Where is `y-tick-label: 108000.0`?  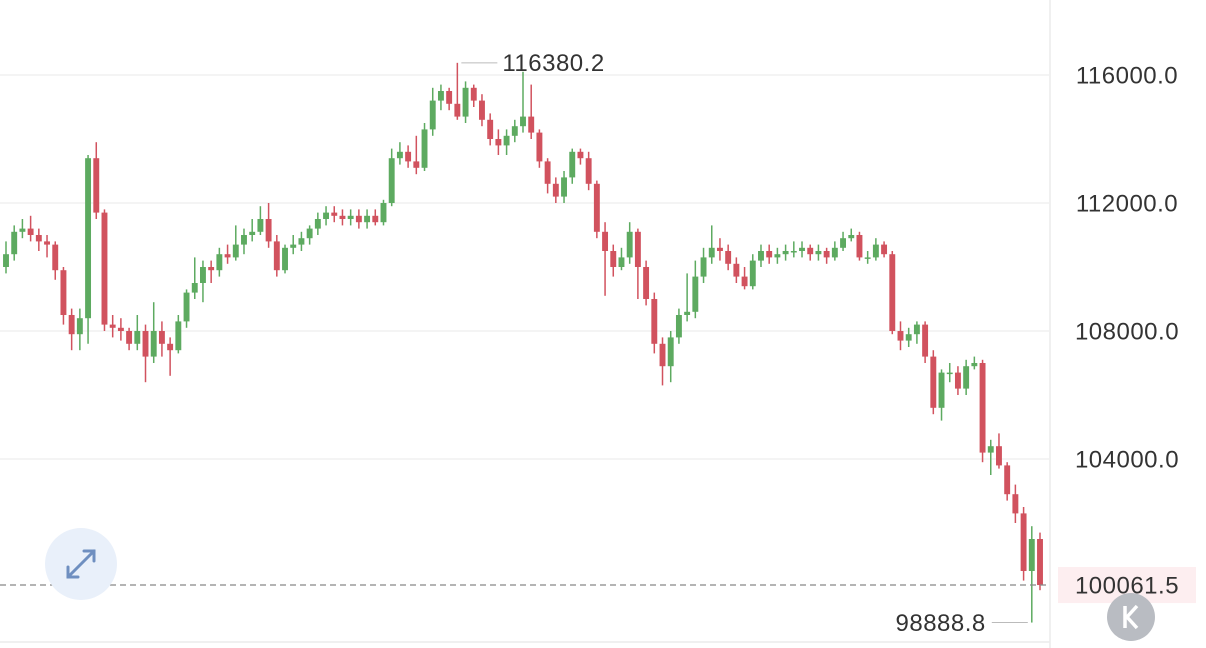 y-tick-label: 108000.0 is located at coordinates (1127, 331).